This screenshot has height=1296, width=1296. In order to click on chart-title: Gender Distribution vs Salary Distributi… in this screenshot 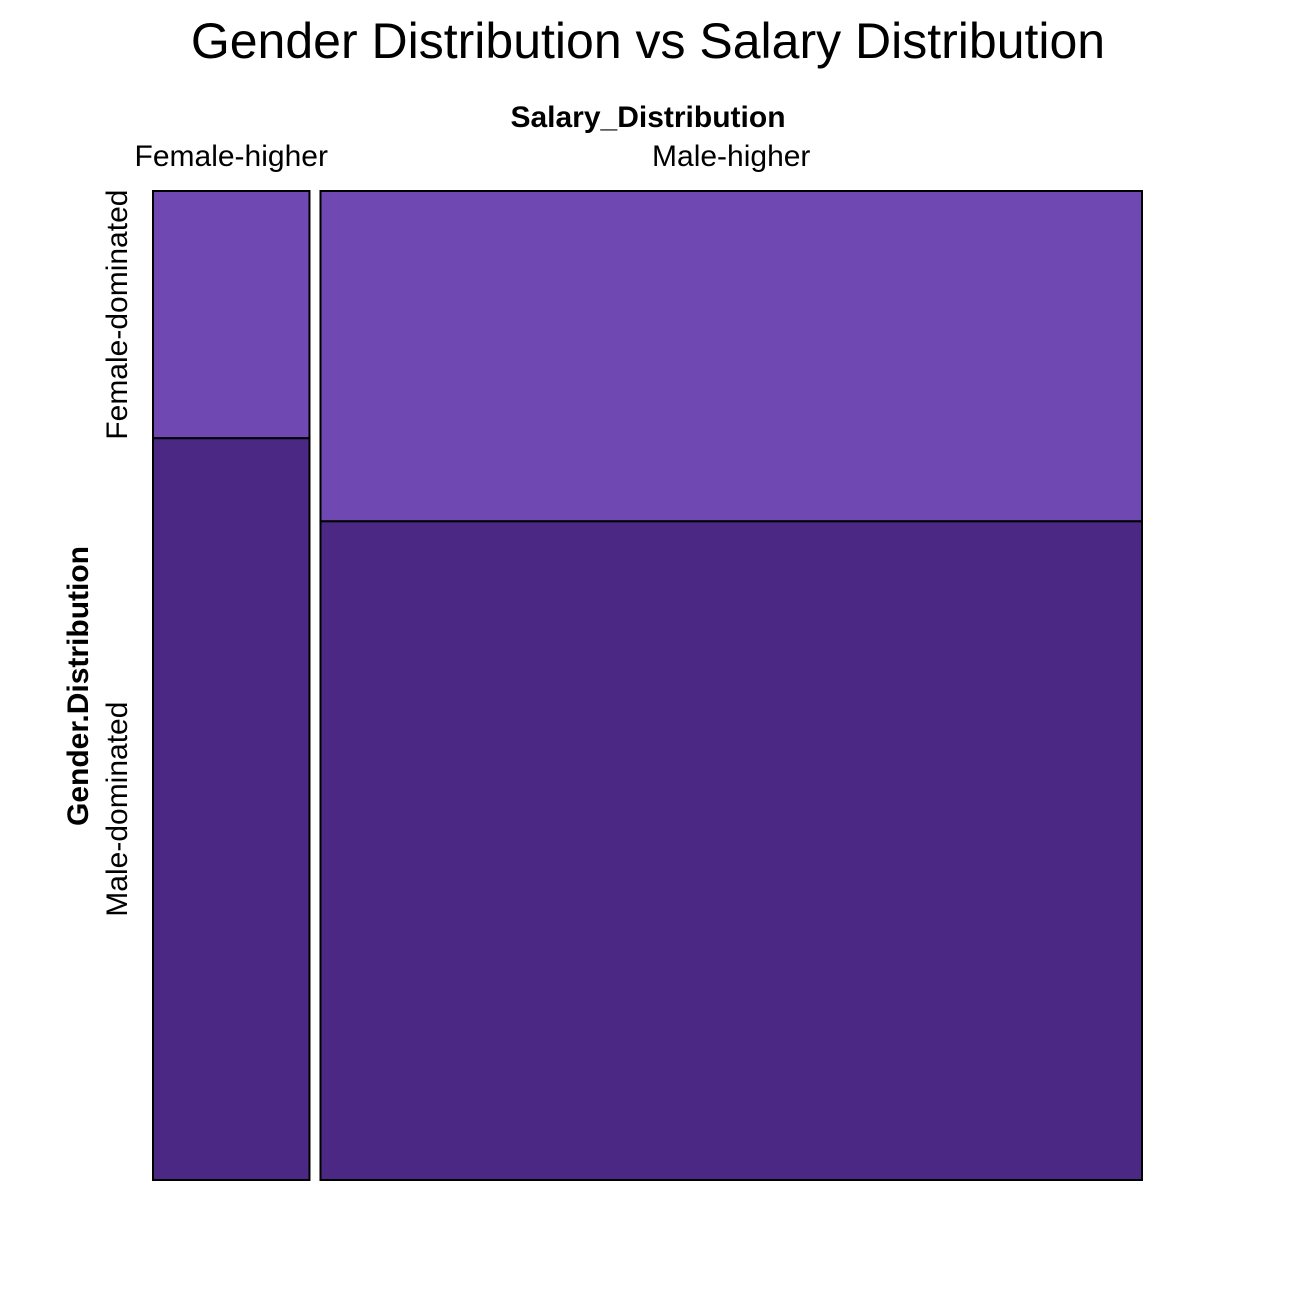, I will do `click(648, 41)`.